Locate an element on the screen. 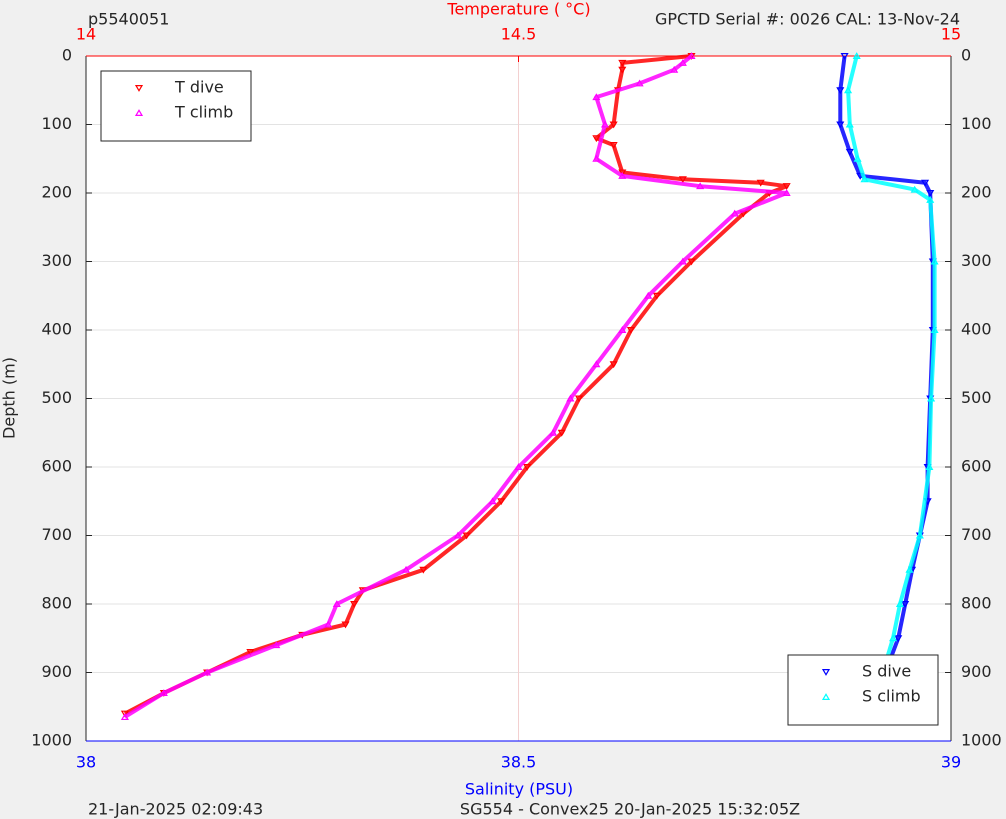 The height and width of the screenshot is (819, 1006). x2-label: Temperature ( °C) is located at coordinates (518, 9).